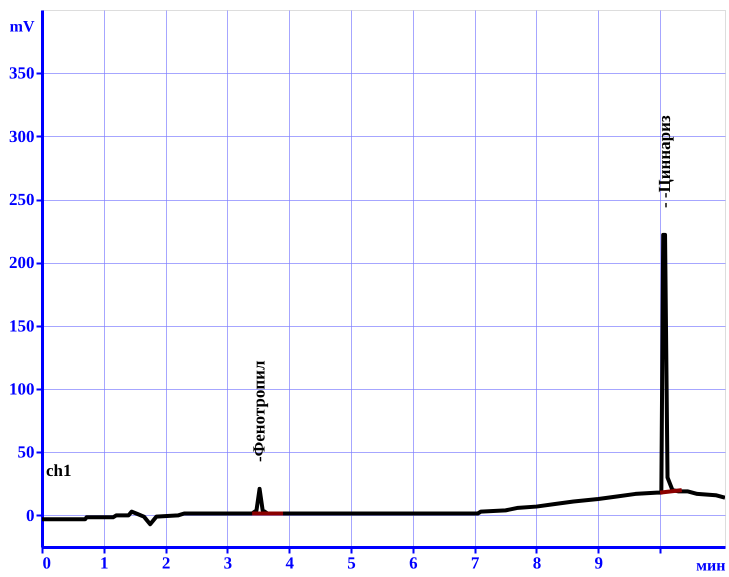  Describe the element at coordinates (21, 326) in the screenshot. I see `y-tick-label: 150` at that location.